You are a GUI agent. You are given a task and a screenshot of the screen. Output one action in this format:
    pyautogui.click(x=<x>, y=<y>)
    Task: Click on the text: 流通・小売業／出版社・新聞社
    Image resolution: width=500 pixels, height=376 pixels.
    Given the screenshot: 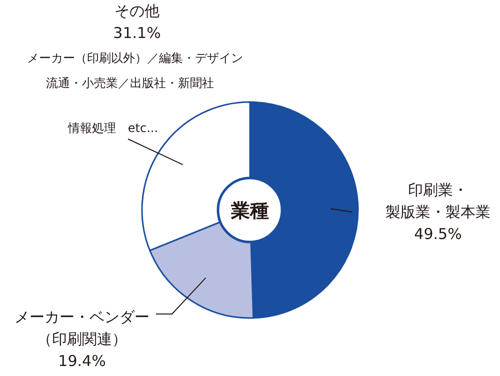 What is the action you would take?
    pyautogui.click(x=130, y=83)
    